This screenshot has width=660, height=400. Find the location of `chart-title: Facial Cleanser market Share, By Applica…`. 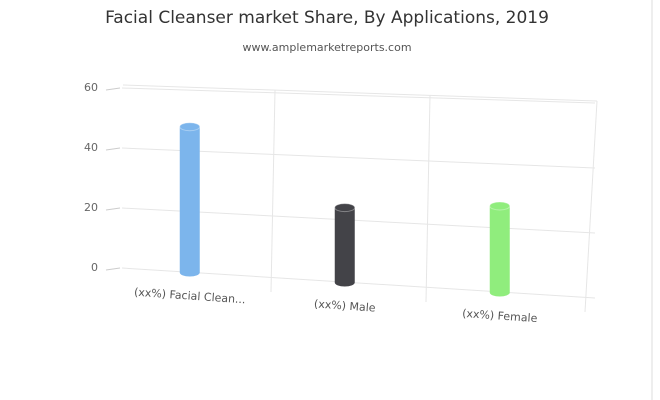

chart-title: Facial Cleanser market Share, By Applica… is located at coordinates (327, 18).